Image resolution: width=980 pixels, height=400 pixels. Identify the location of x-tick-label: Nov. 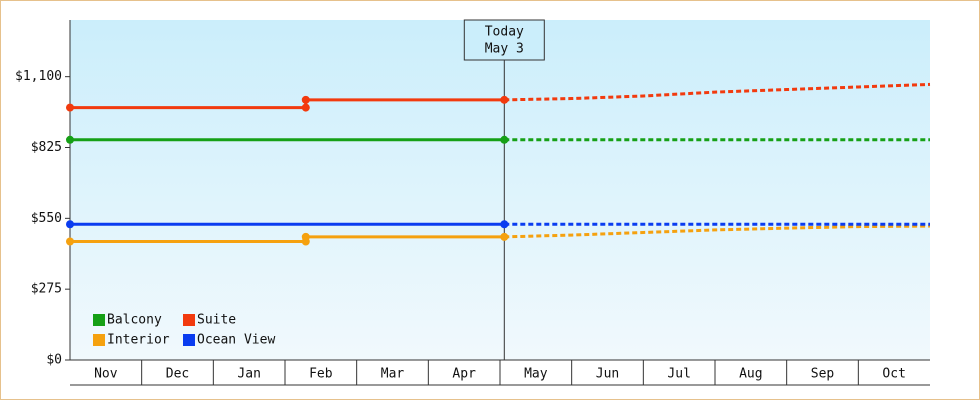
(106, 374).